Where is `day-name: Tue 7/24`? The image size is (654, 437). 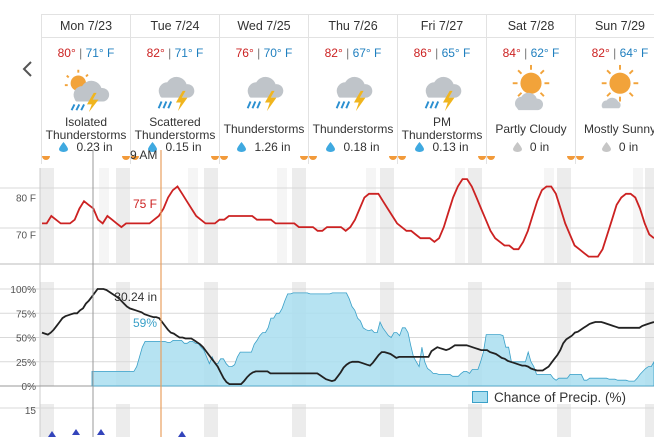
day-name: Tue 7/24 is located at coordinates (175, 26).